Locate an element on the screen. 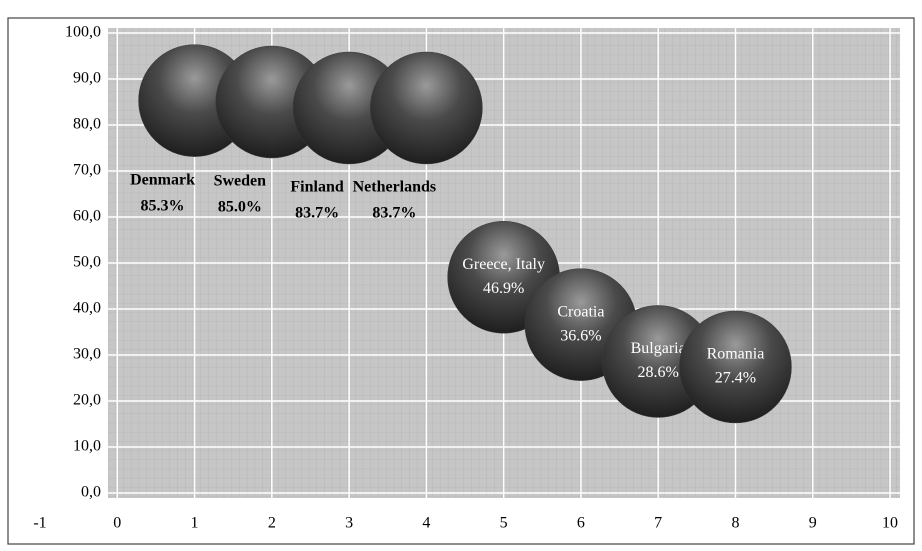  x-tick-label: 9 is located at coordinates (813, 523).